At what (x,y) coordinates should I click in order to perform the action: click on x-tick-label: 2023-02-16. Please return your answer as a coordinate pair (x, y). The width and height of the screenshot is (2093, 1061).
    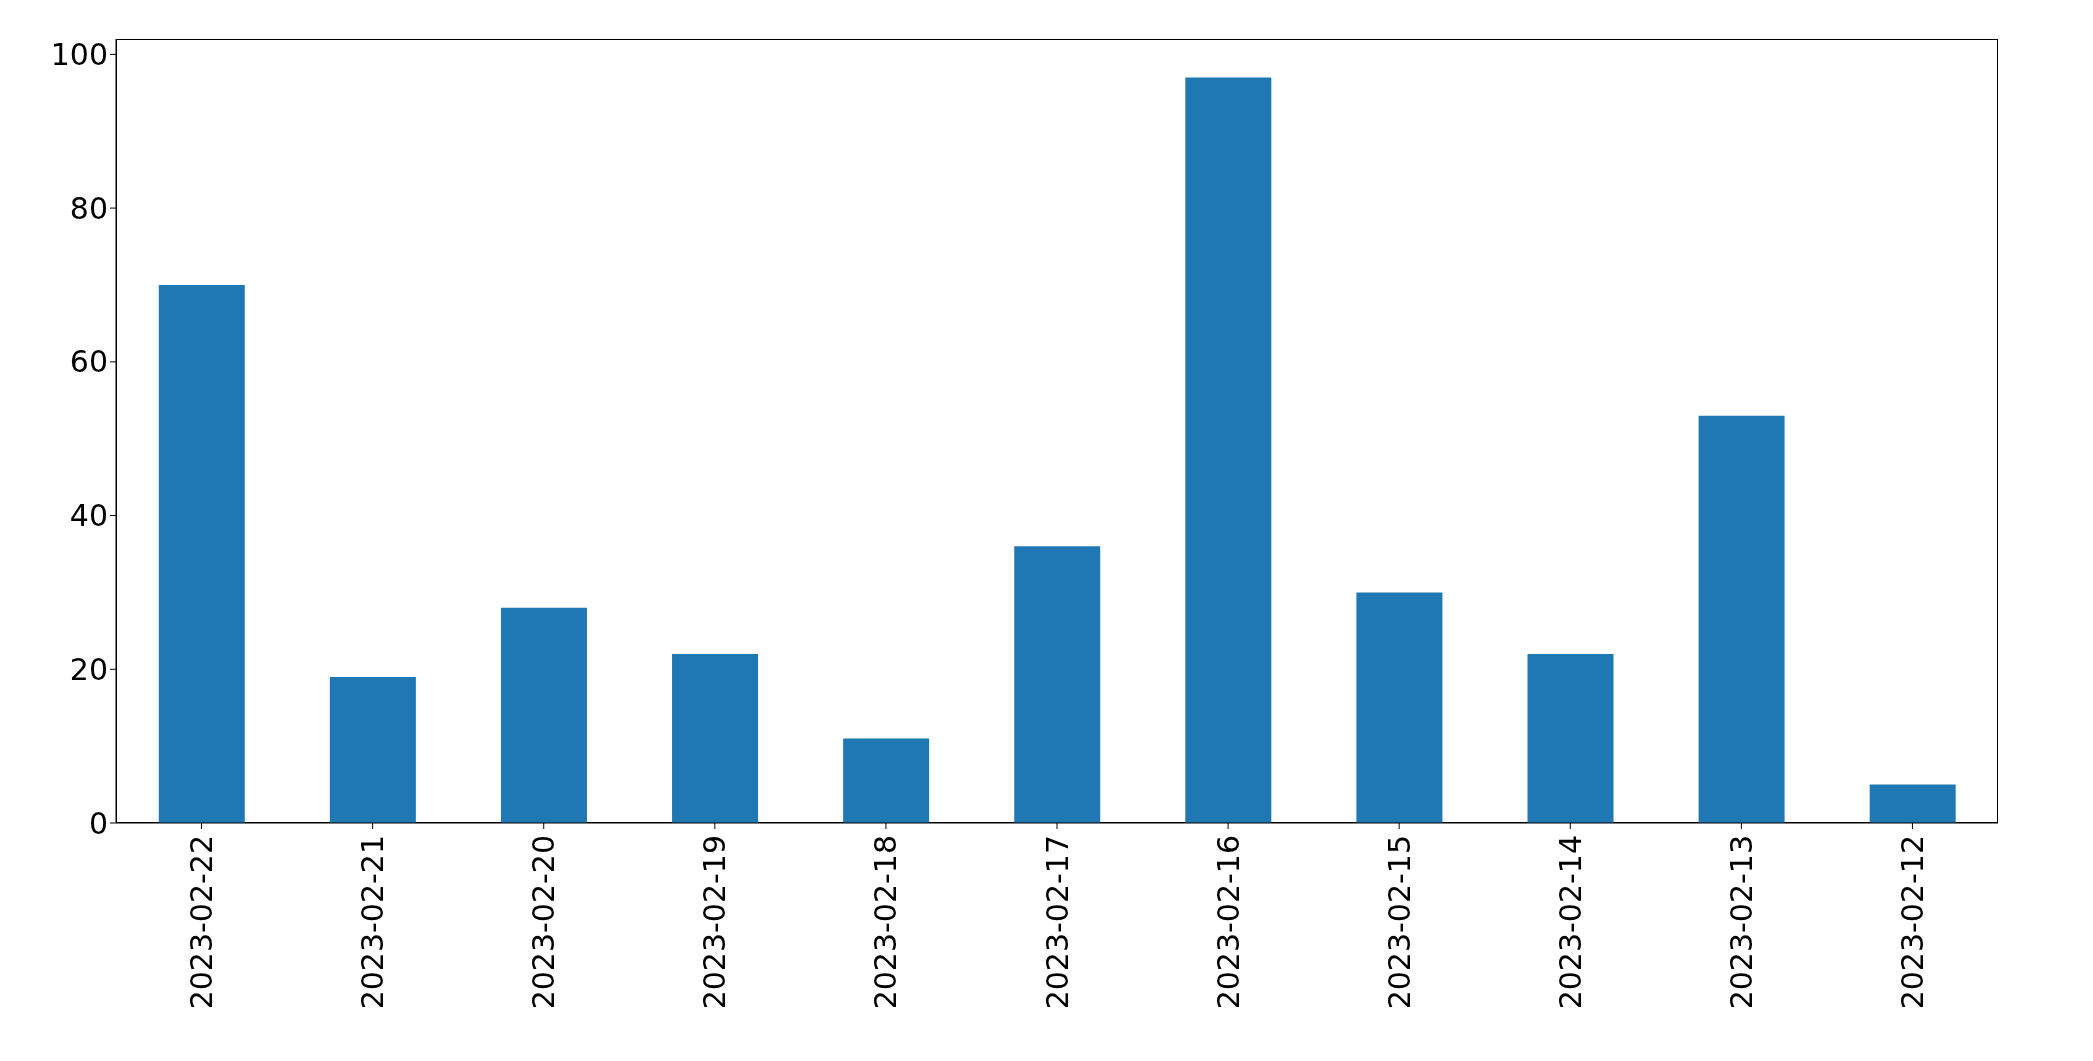
    Looking at the image, I should click on (1228, 922).